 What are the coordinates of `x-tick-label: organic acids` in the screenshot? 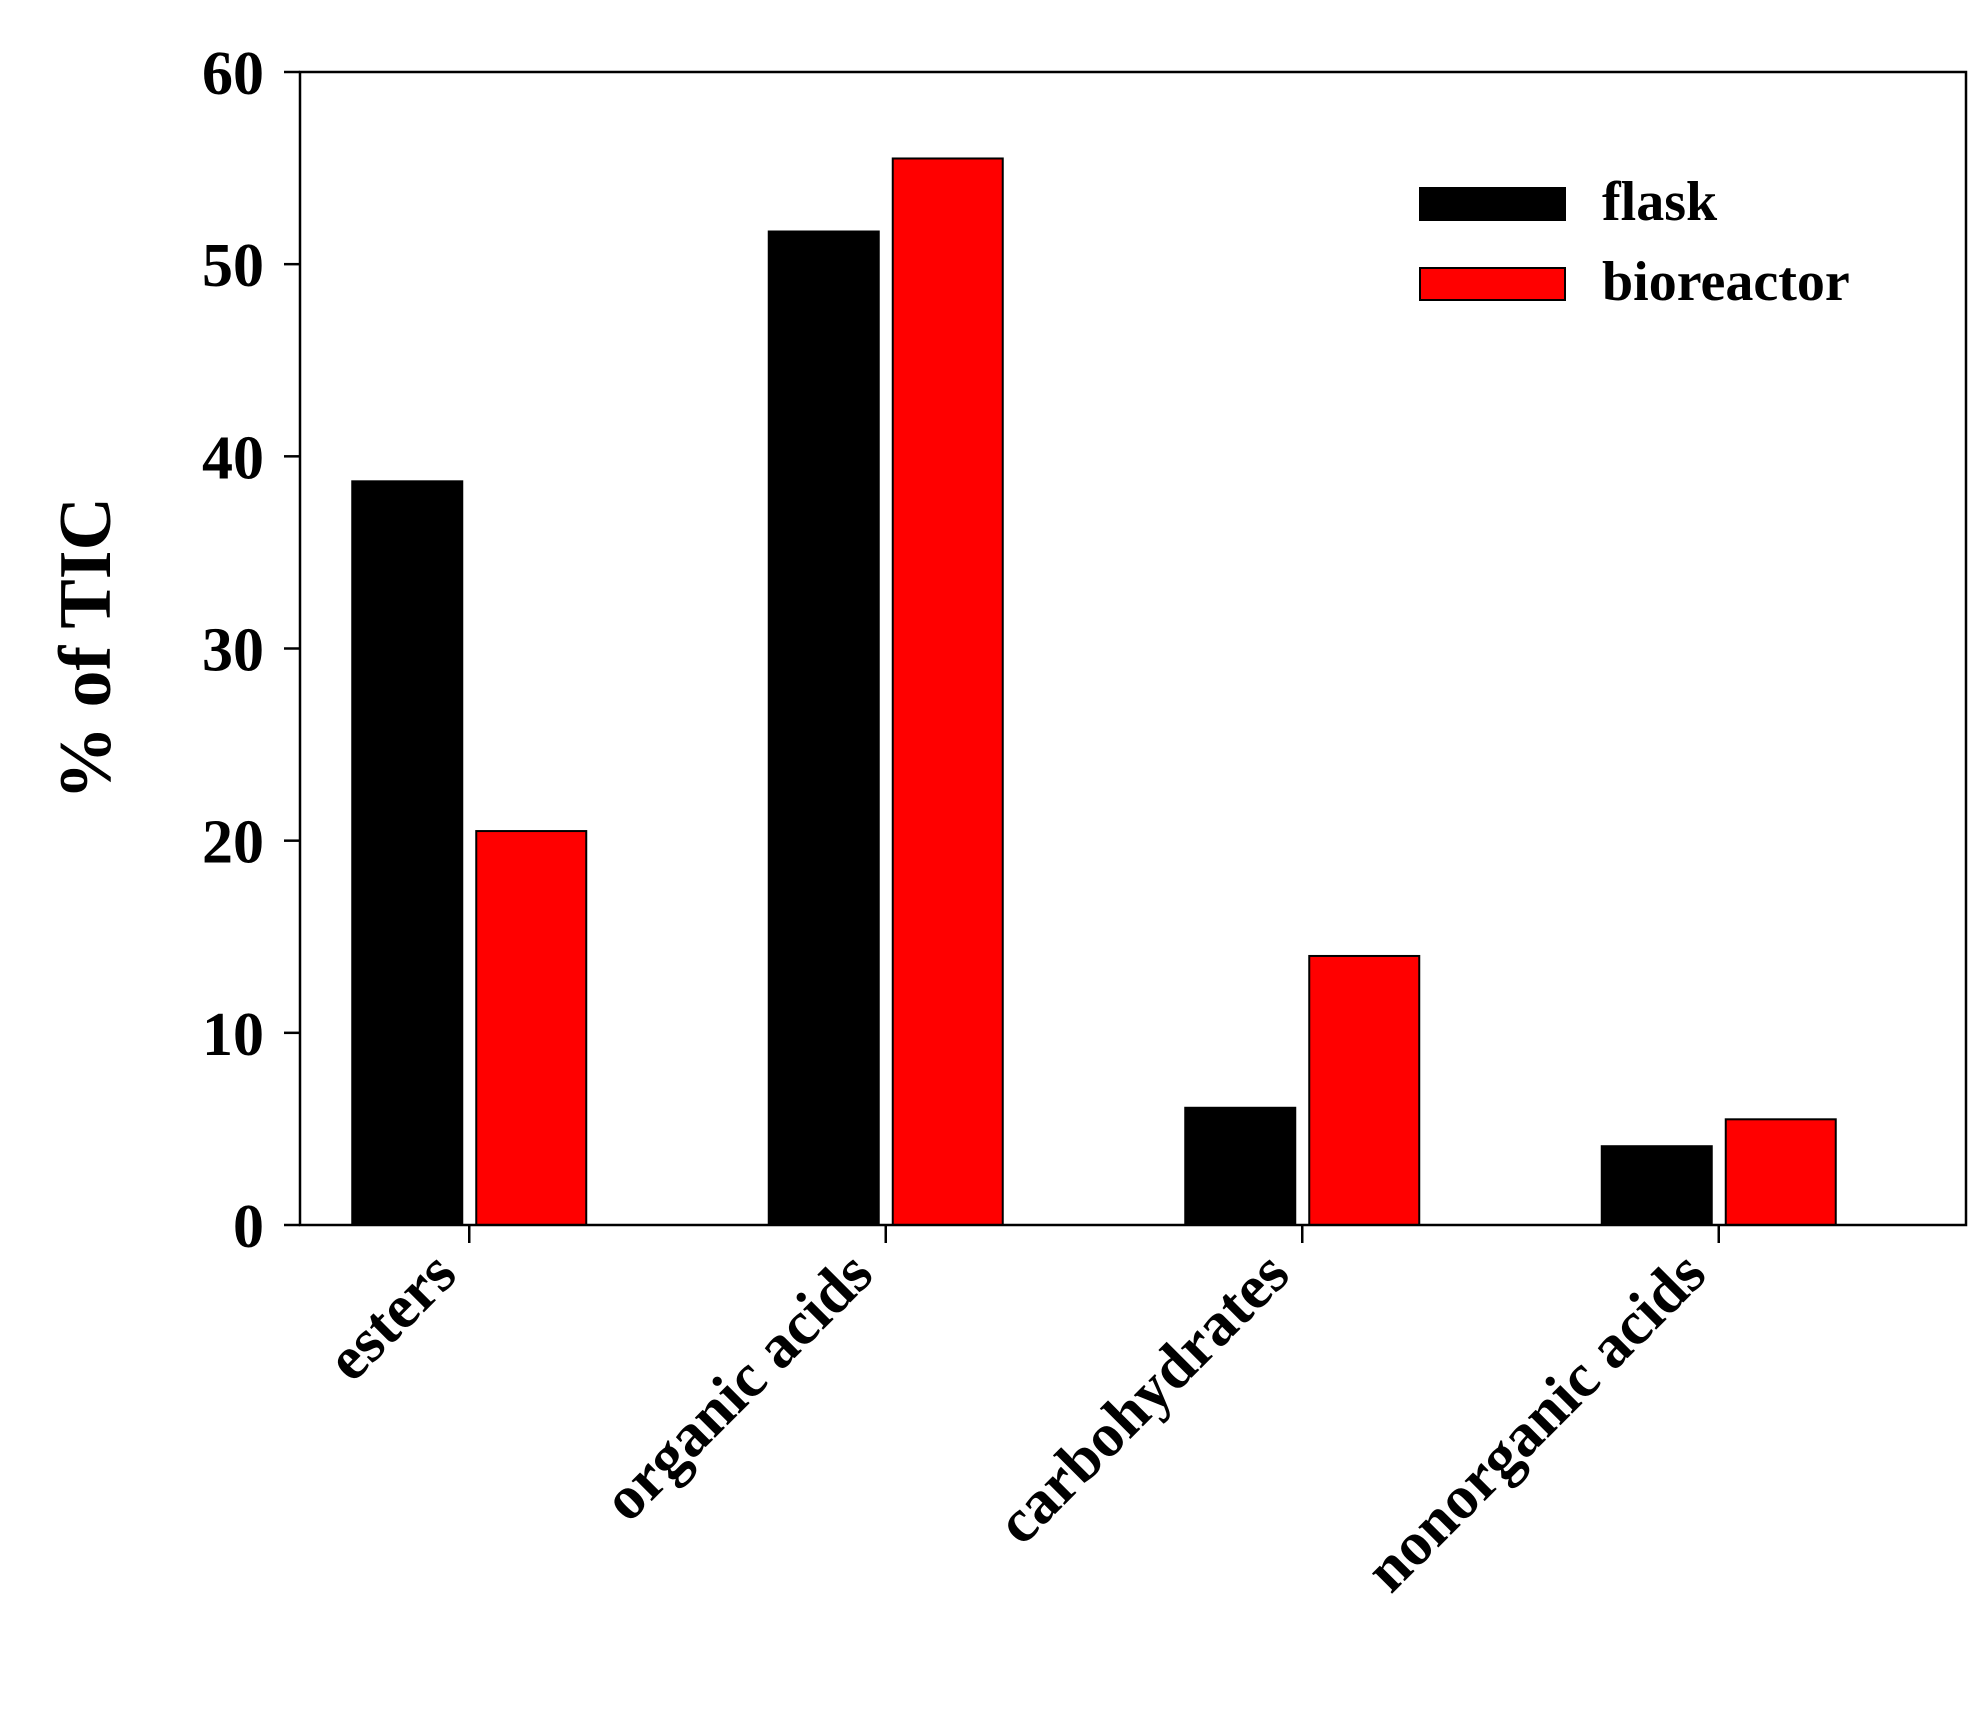 It's located at (737, 1386).